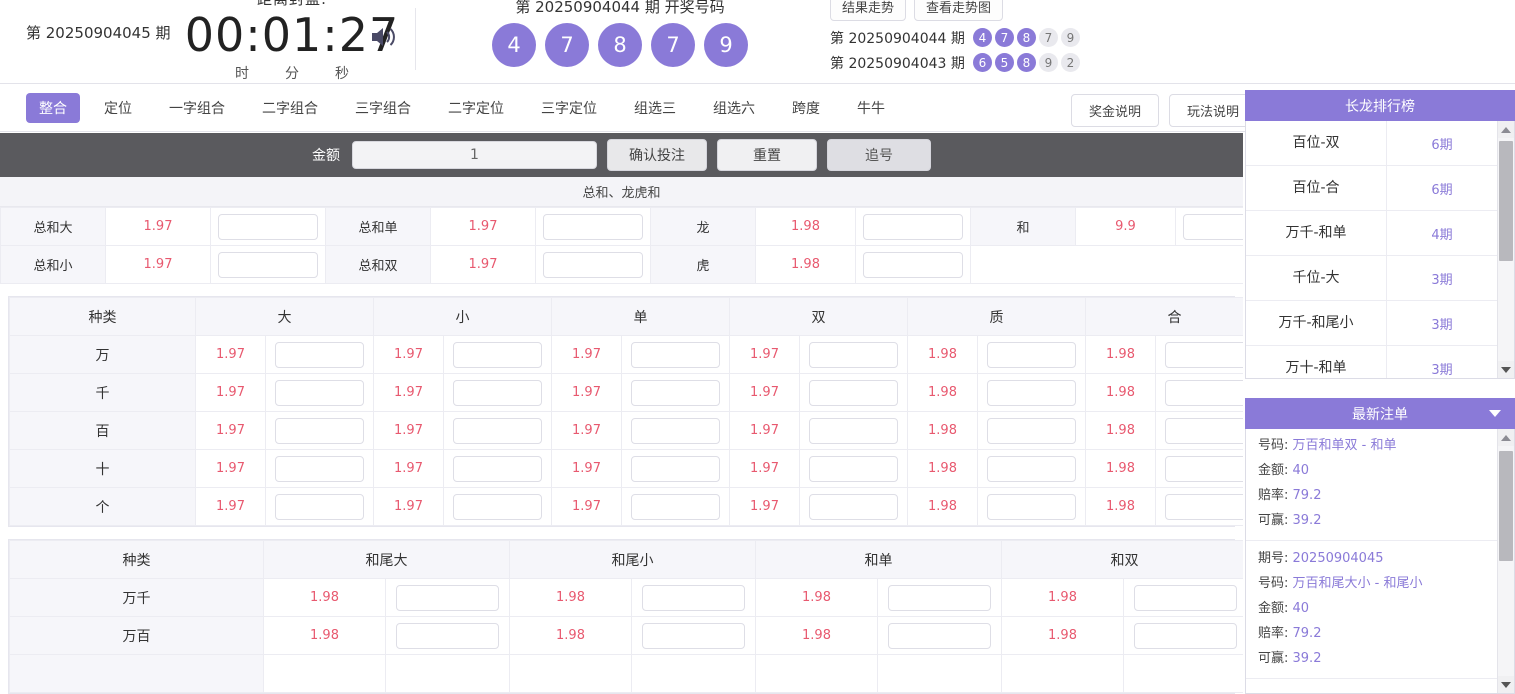 The width and height of the screenshot is (1515, 694). I want to click on bet-name-cell: 总和小, so click(53, 264).